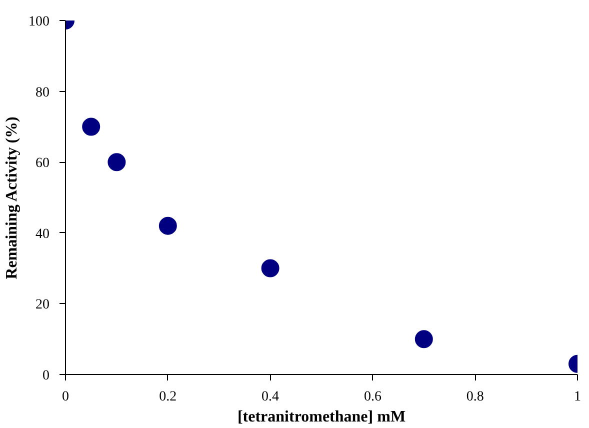  What do you see at coordinates (321, 417) in the screenshot?
I see `x-axis-title: [tetranitromethane] mM` at bounding box center [321, 417].